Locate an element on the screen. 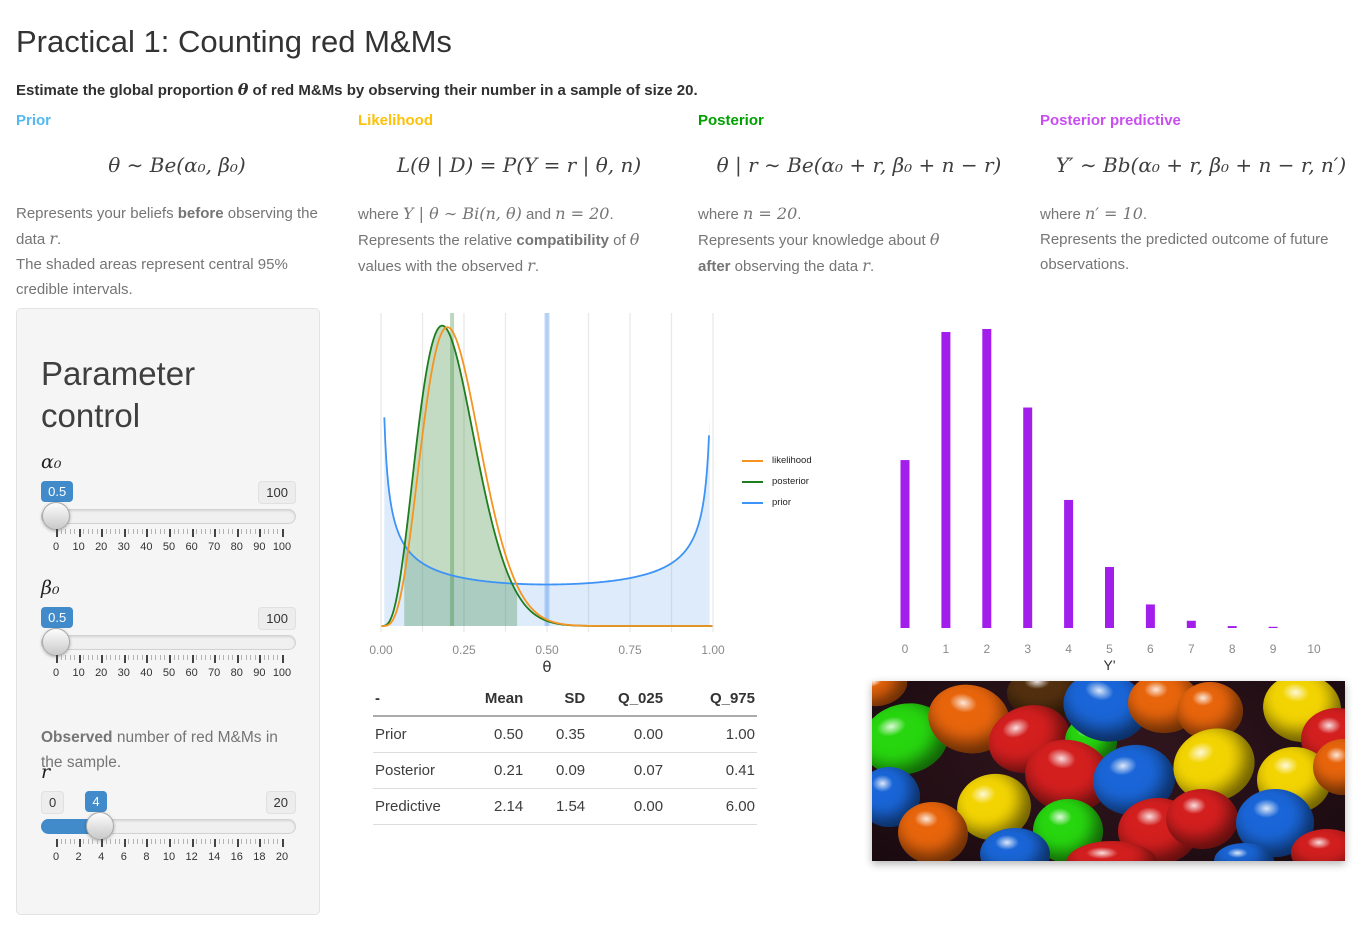 The image size is (1357, 929). slider-tick-label: 60 is located at coordinates (191, 547).